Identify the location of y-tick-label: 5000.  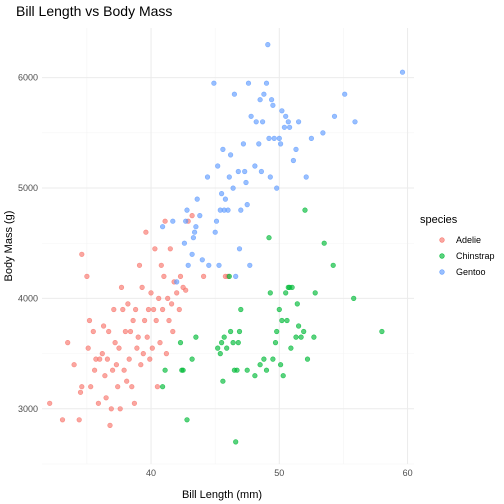
(28, 188).